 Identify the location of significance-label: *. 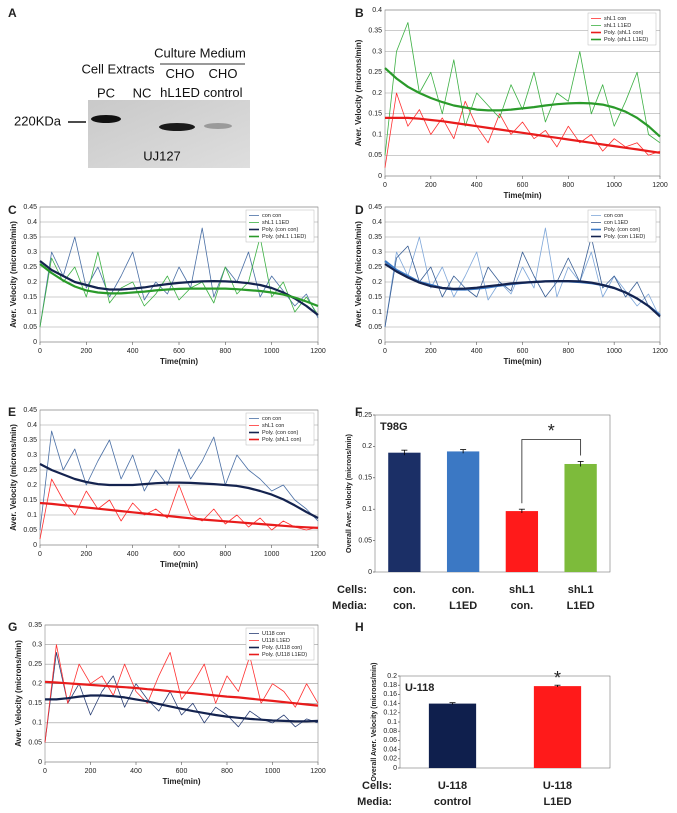
(557, 678).